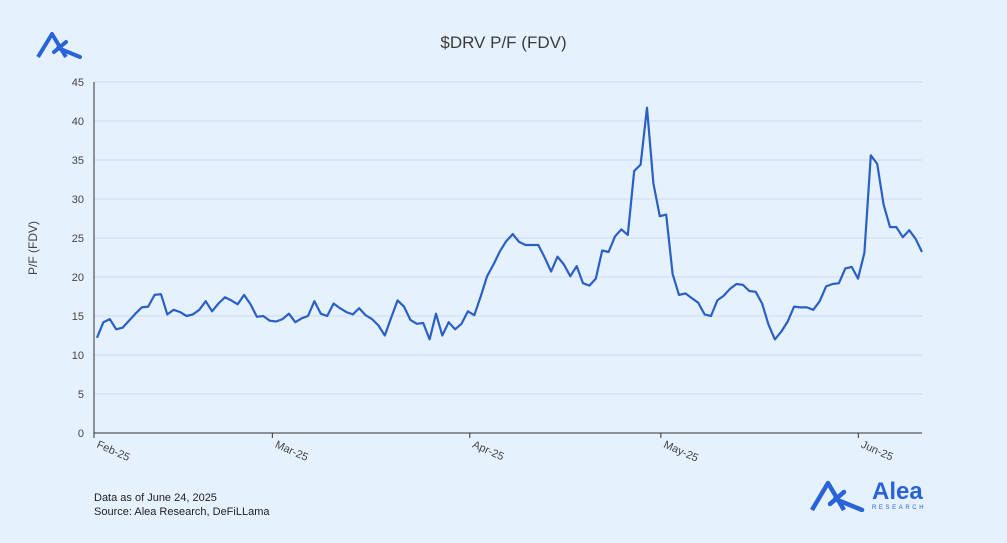 The width and height of the screenshot is (1007, 543). I want to click on brand-logo: Alea RESEARCH, so click(868, 495).